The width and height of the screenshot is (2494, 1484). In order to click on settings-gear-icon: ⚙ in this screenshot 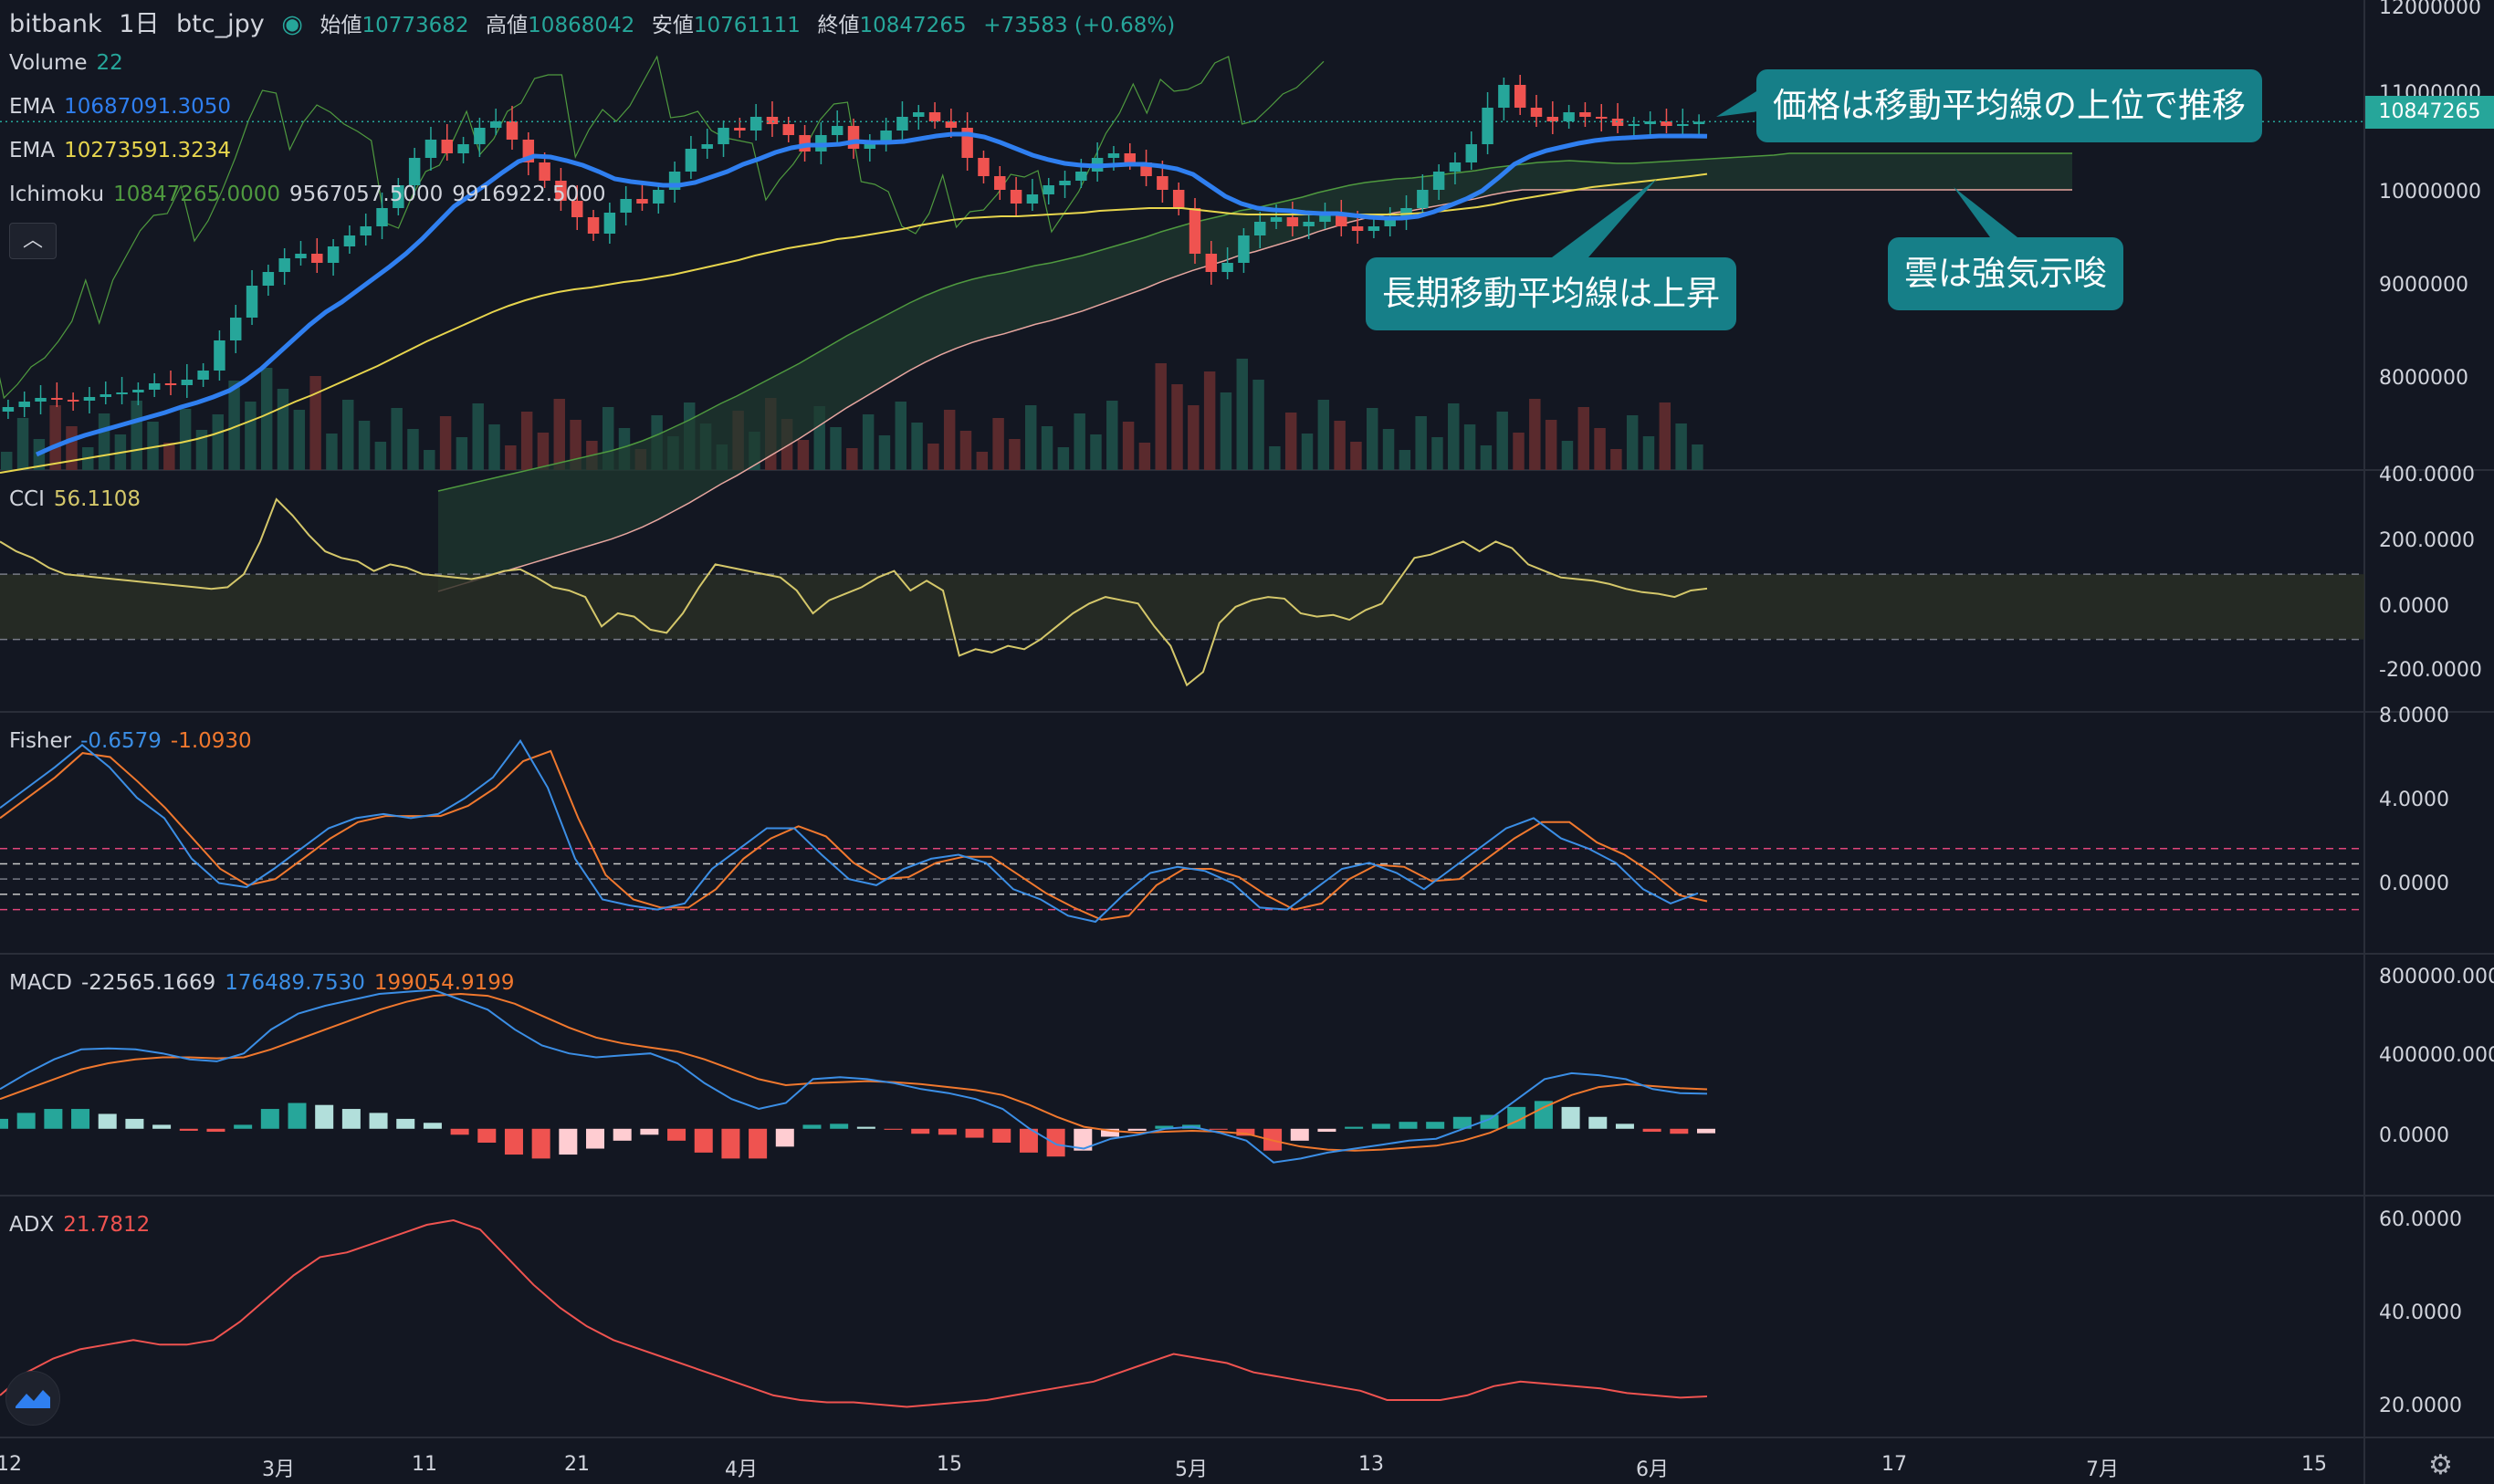, I will do `click(2440, 1465)`.